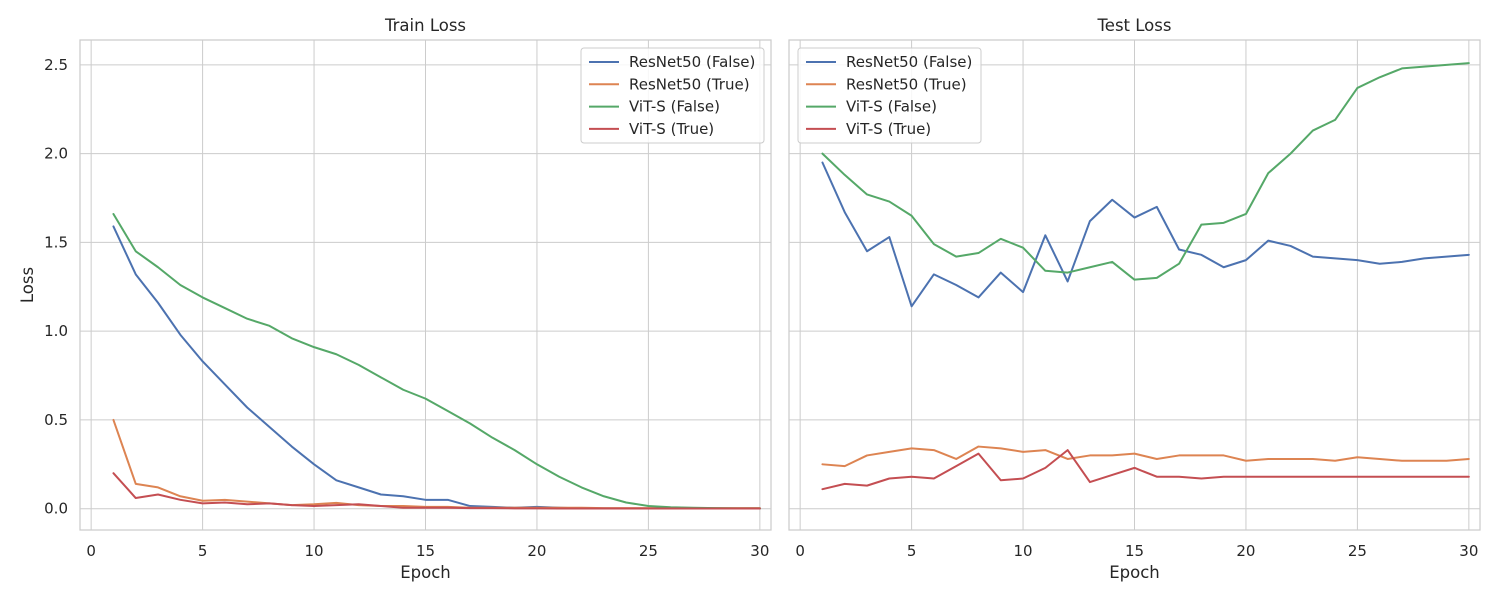 The width and height of the screenshot is (1500, 600). Describe the element at coordinates (1023, 551) in the screenshot. I see `chart-1-x-tick-label: 10` at that location.